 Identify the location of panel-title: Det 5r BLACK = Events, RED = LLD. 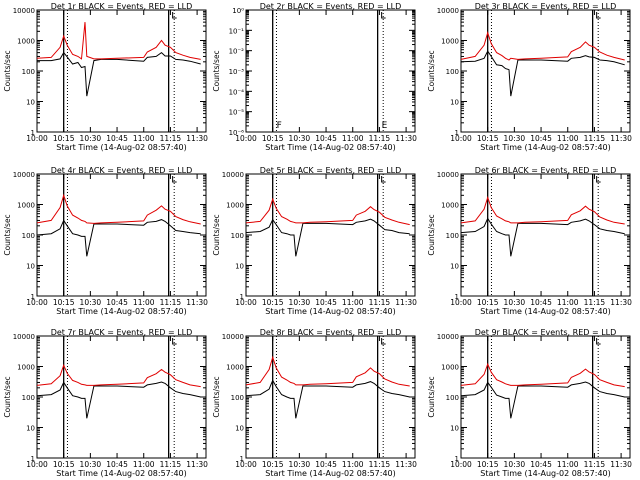
(331, 170).